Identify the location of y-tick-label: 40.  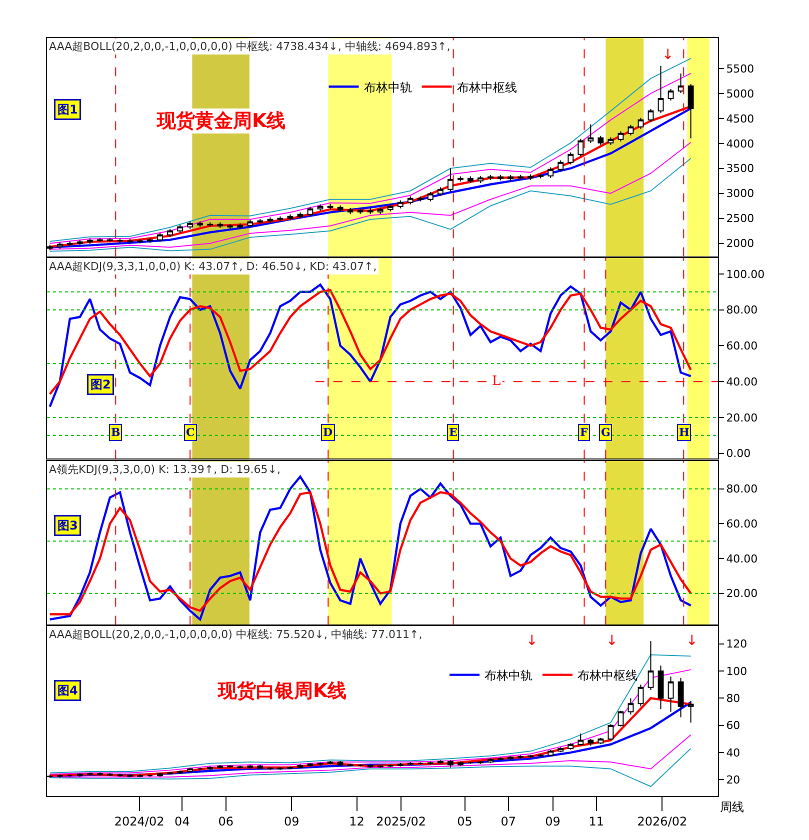
(733, 753).